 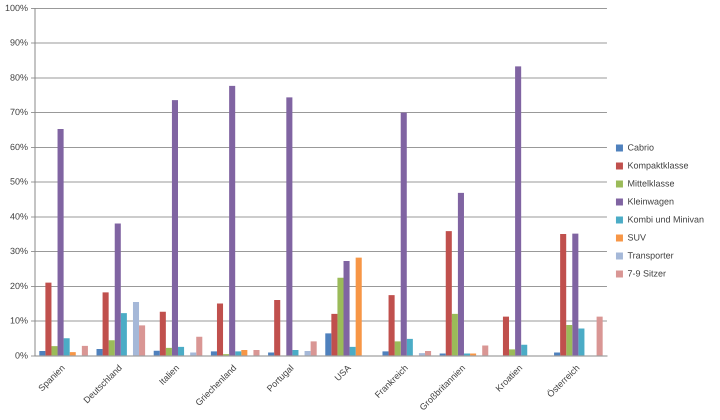 I want to click on legend-label: Kombi und Minivan, so click(x=665, y=219).